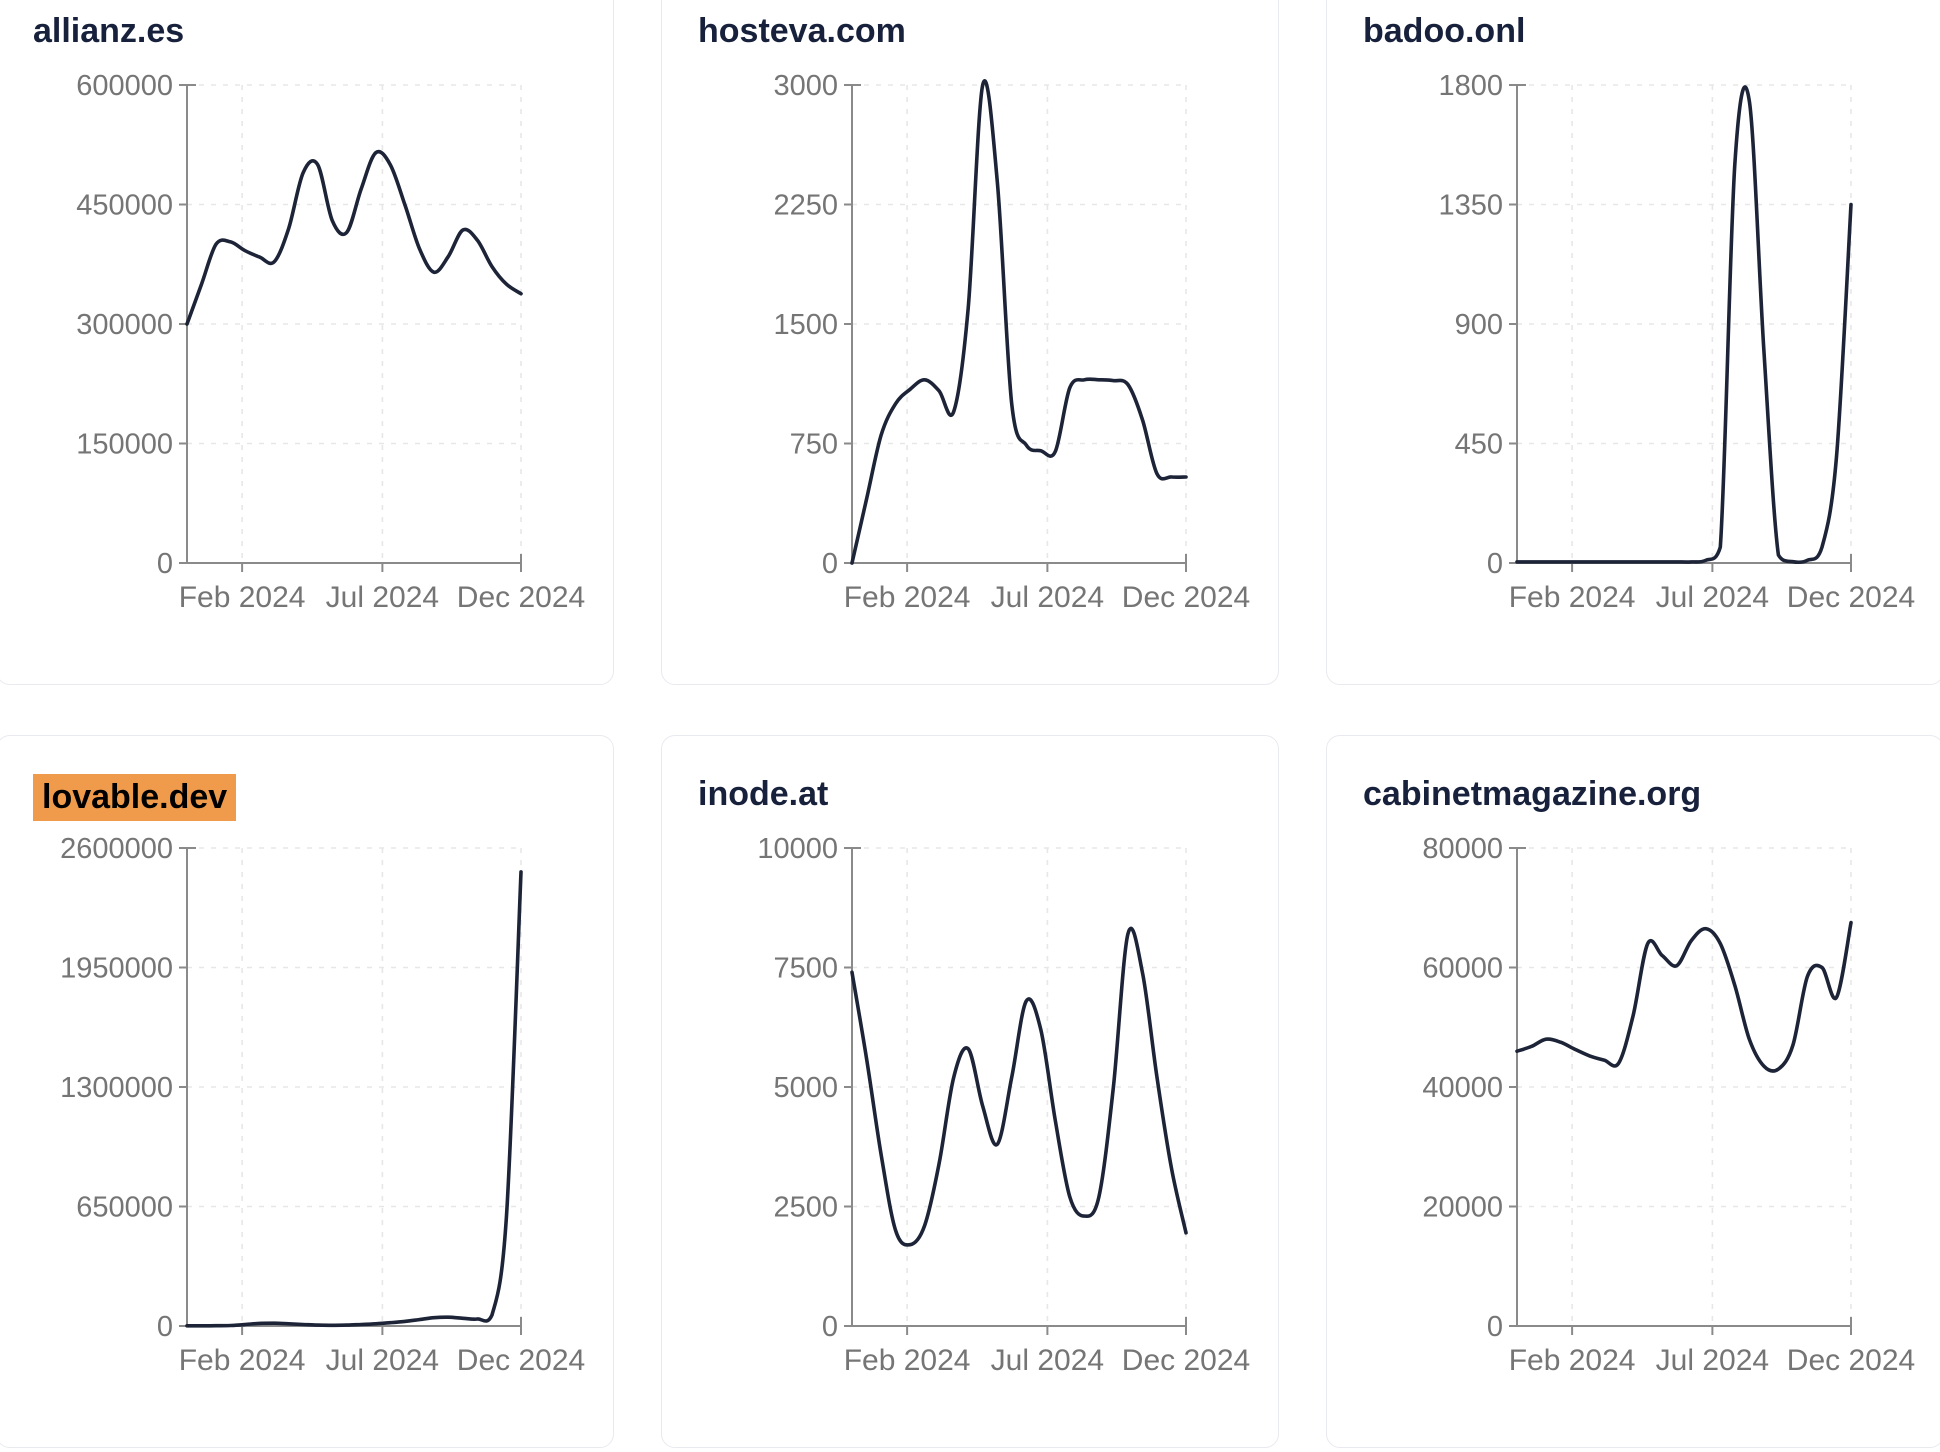  What do you see at coordinates (1462, 969) in the screenshot?
I see `y-tick-label: 60000` at bounding box center [1462, 969].